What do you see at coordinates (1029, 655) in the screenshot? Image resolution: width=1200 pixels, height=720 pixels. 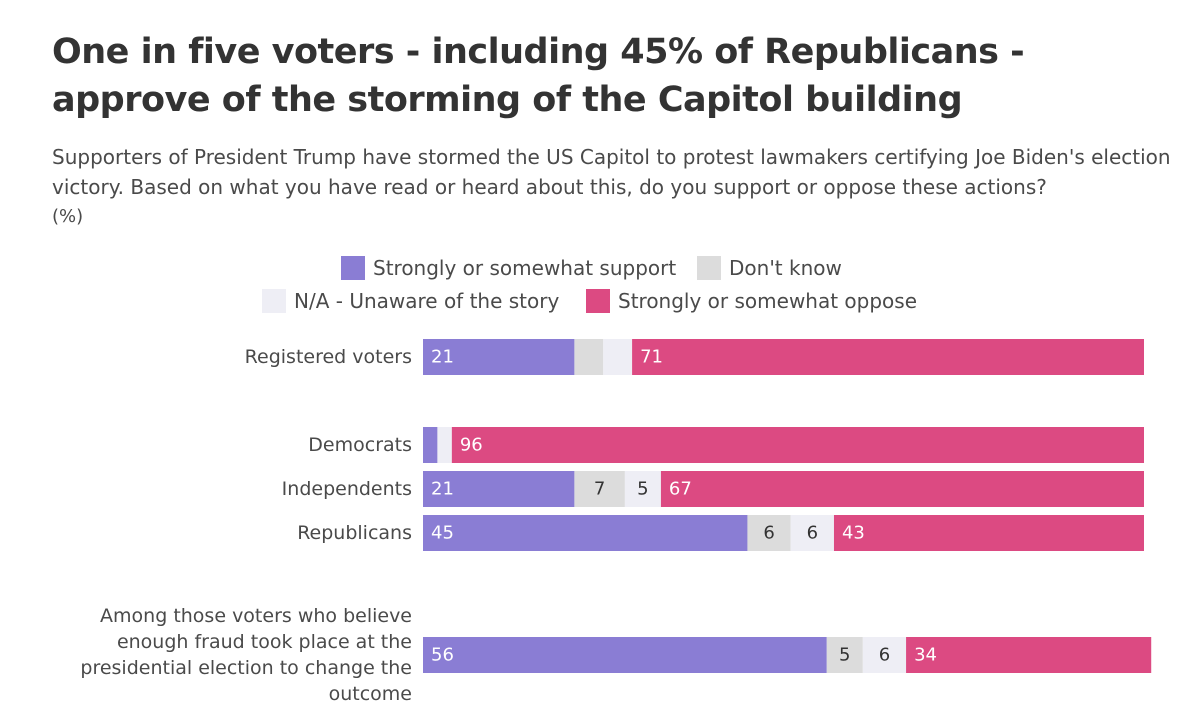 I see `bar-fraud-believers-oppose` at bounding box center [1029, 655].